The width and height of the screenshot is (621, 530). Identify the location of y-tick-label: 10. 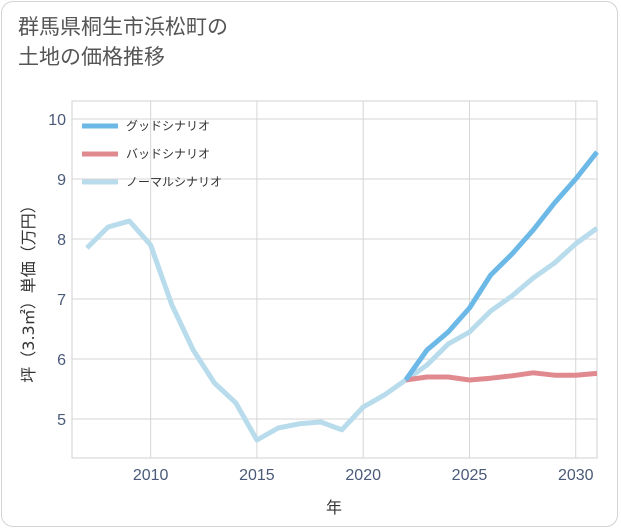
(57, 120).